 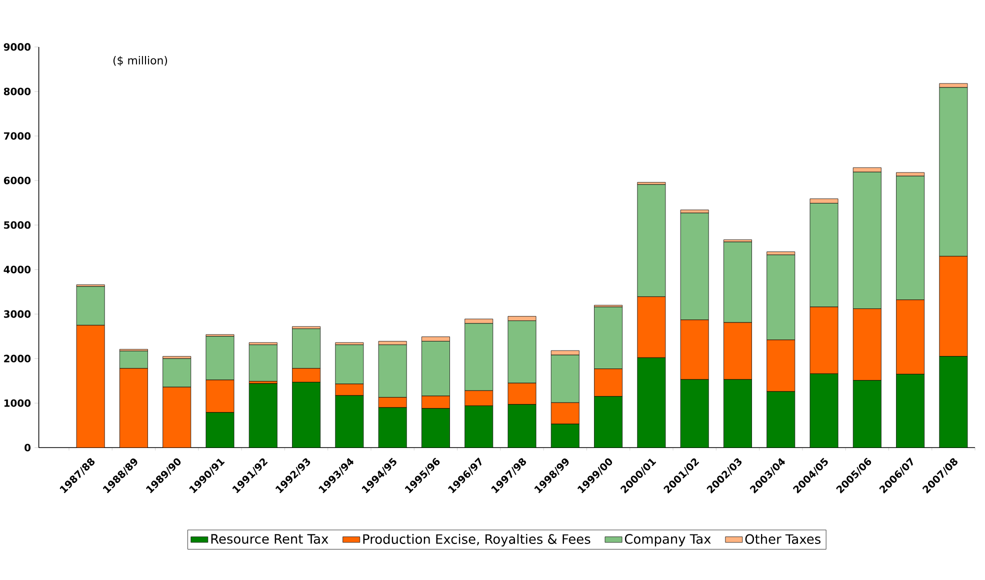 I want to click on y-tick-label: 8000, so click(x=17, y=92).